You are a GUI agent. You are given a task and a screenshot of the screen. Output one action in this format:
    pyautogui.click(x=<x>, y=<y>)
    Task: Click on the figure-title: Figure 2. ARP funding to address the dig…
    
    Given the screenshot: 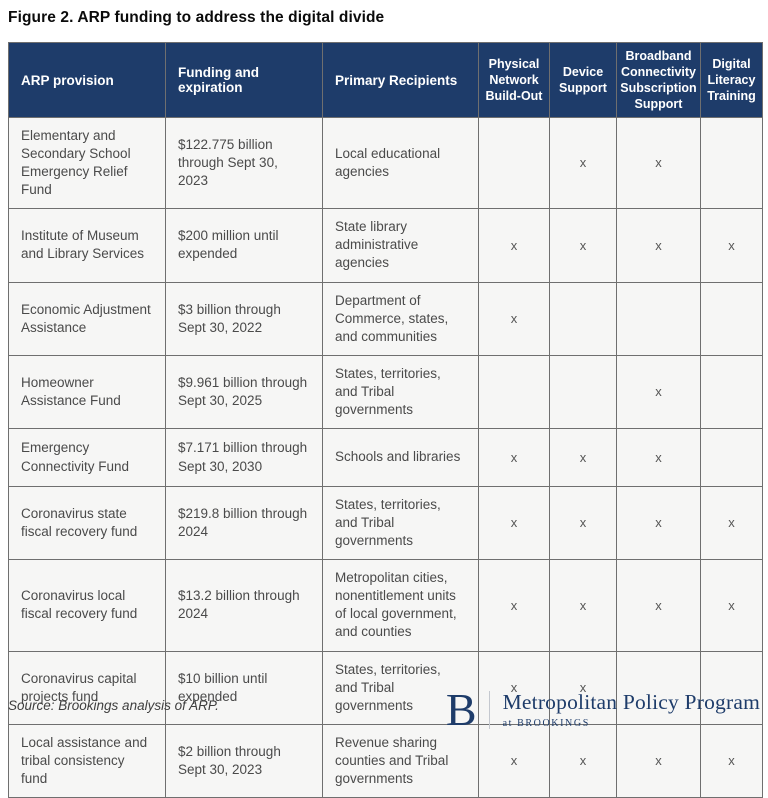 What is the action you would take?
    pyautogui.click(x=196, y=17)
    